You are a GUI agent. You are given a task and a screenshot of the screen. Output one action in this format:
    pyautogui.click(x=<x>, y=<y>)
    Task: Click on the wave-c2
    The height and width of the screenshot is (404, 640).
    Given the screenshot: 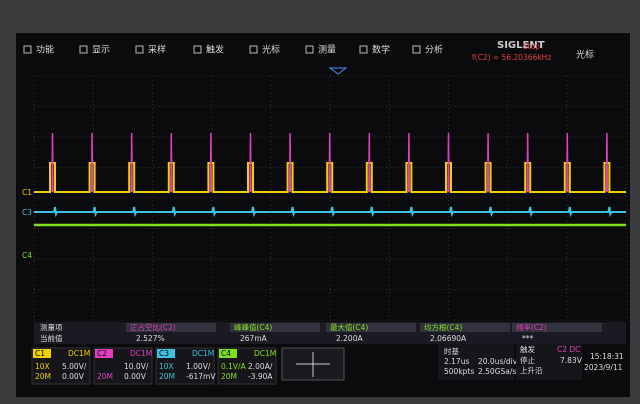 What is the action you would take?
    pyautogui.click(x=330, y=162)
    